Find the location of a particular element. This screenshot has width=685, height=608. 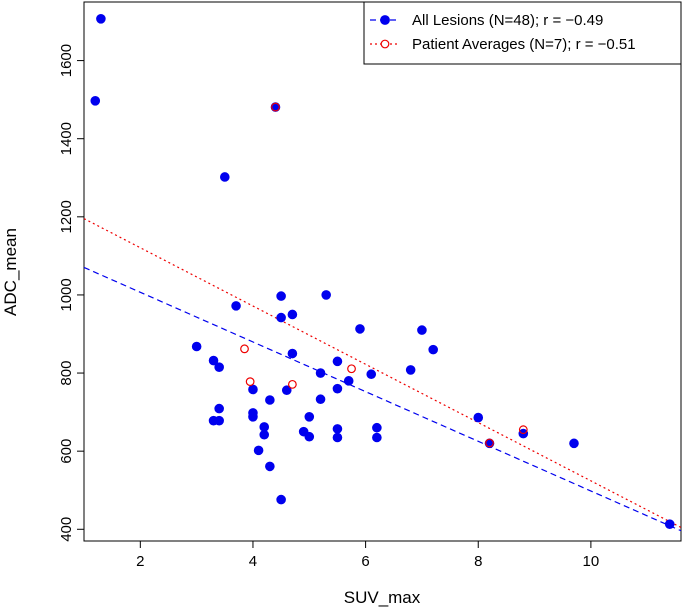

x-axis: 2 4 6 8 10 is located at coordinates (367, 555).